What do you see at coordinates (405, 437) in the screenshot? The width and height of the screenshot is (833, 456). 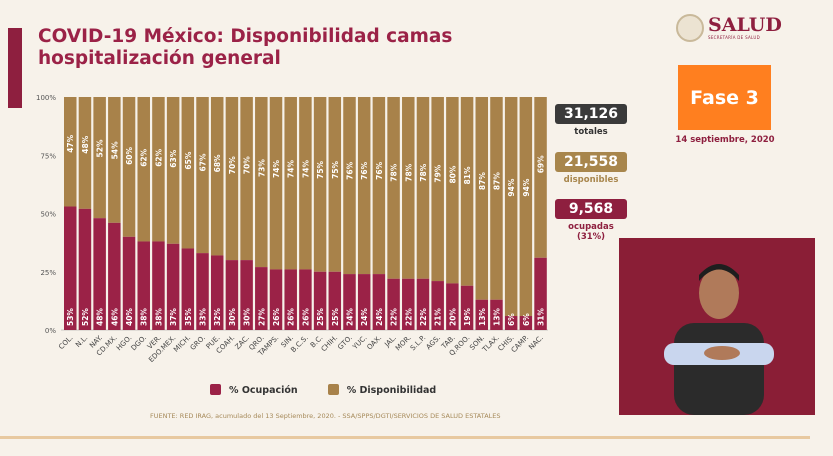 I see `footer-line` at bounding box center [405, 437].